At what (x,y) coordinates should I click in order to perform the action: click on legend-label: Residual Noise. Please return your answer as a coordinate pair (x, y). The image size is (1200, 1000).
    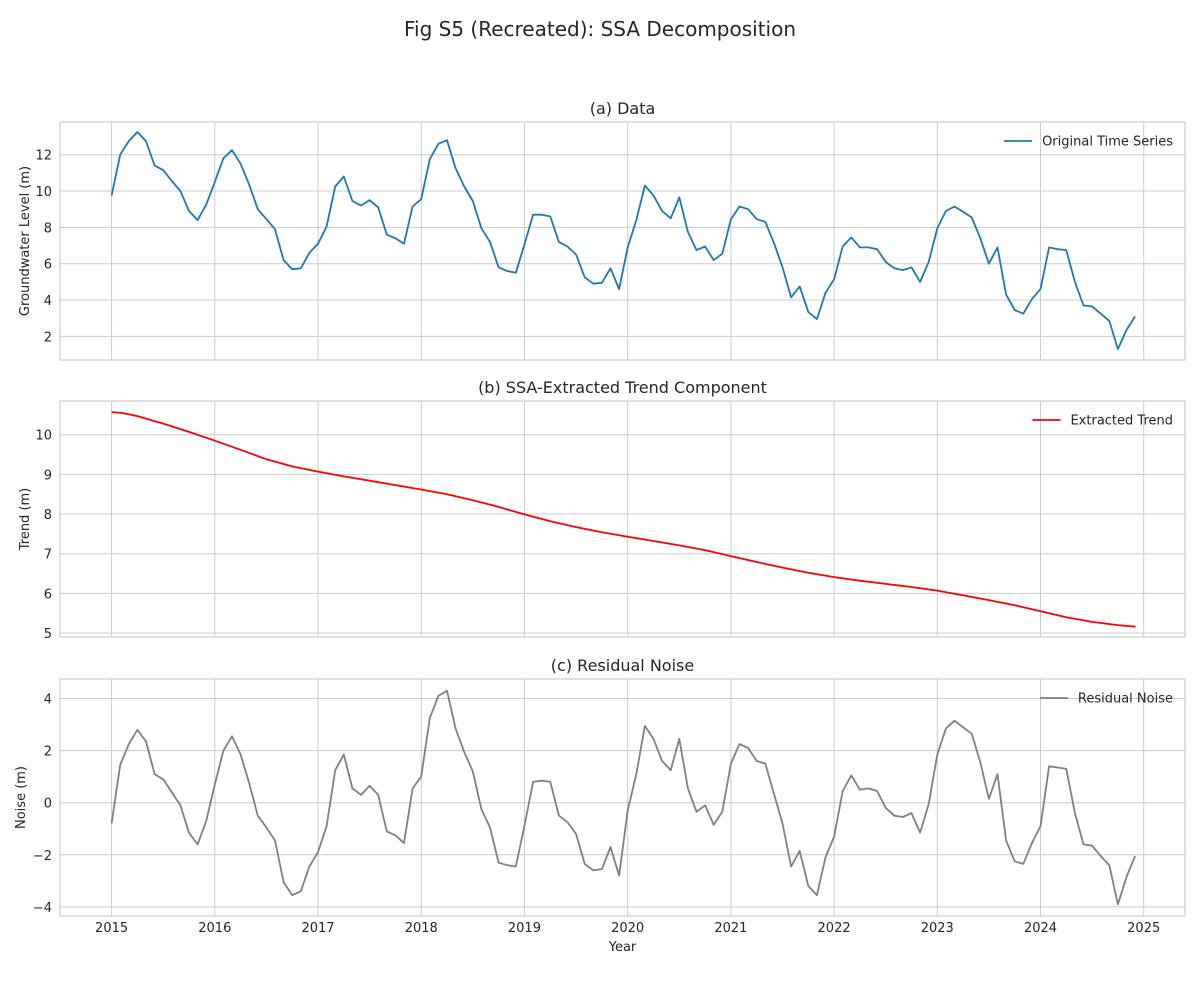
    Looking at the image, I should click on (1125, 699).